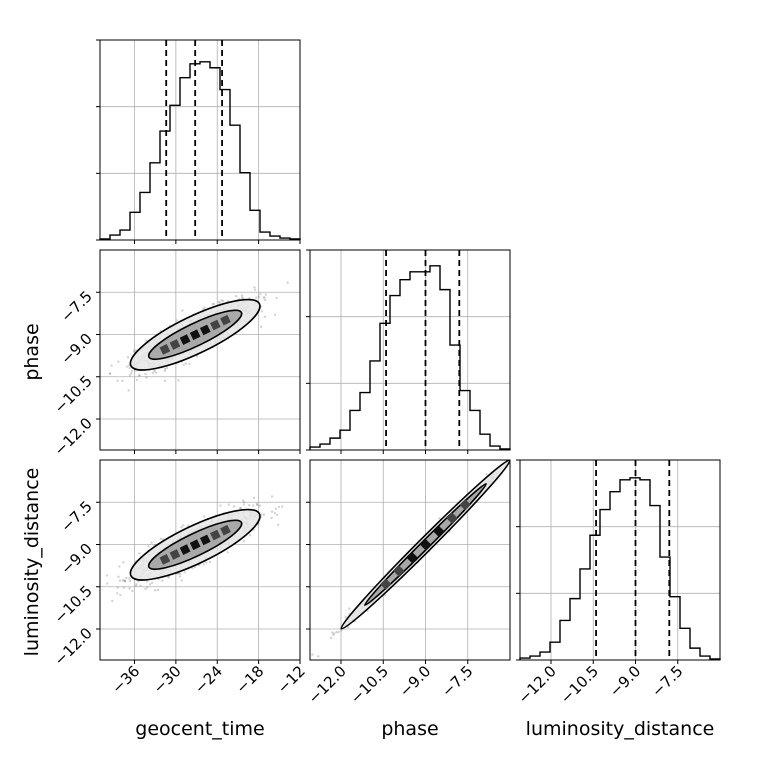 Image resolution: width=760 pixels, height=760 pixels. Describe the element at coordinates (249, 679) in the screenshot. I see `x-tick-label-geocent-time: −18` at that location.